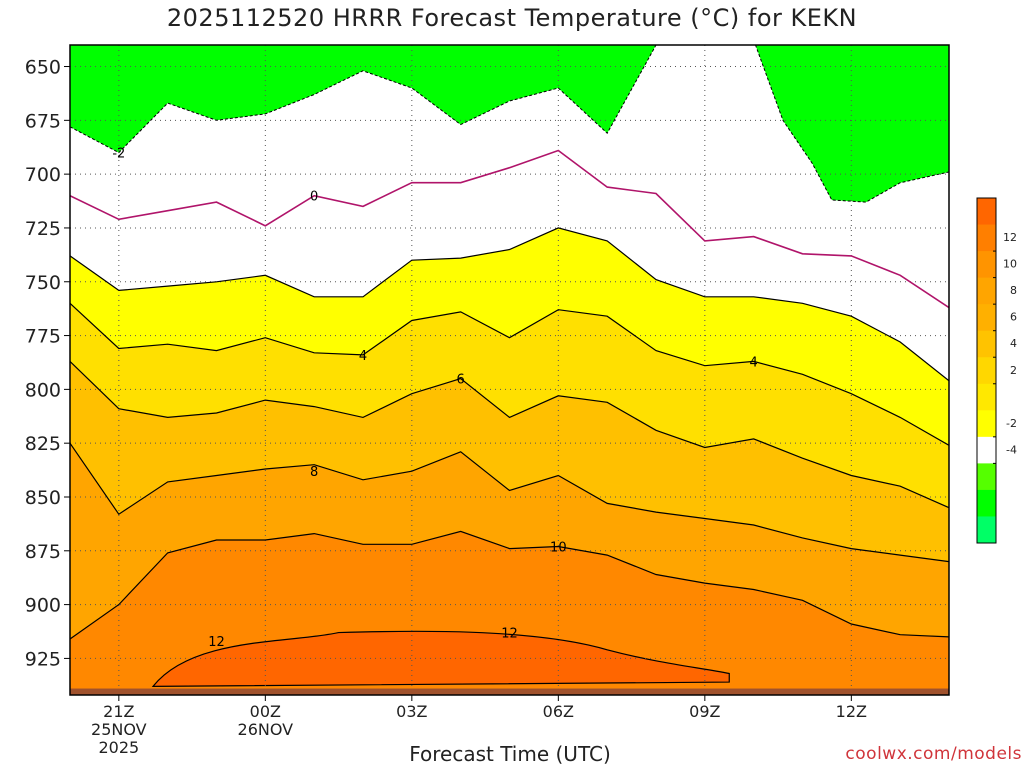  I want to click on contour-label: -2, so click(118, 154).